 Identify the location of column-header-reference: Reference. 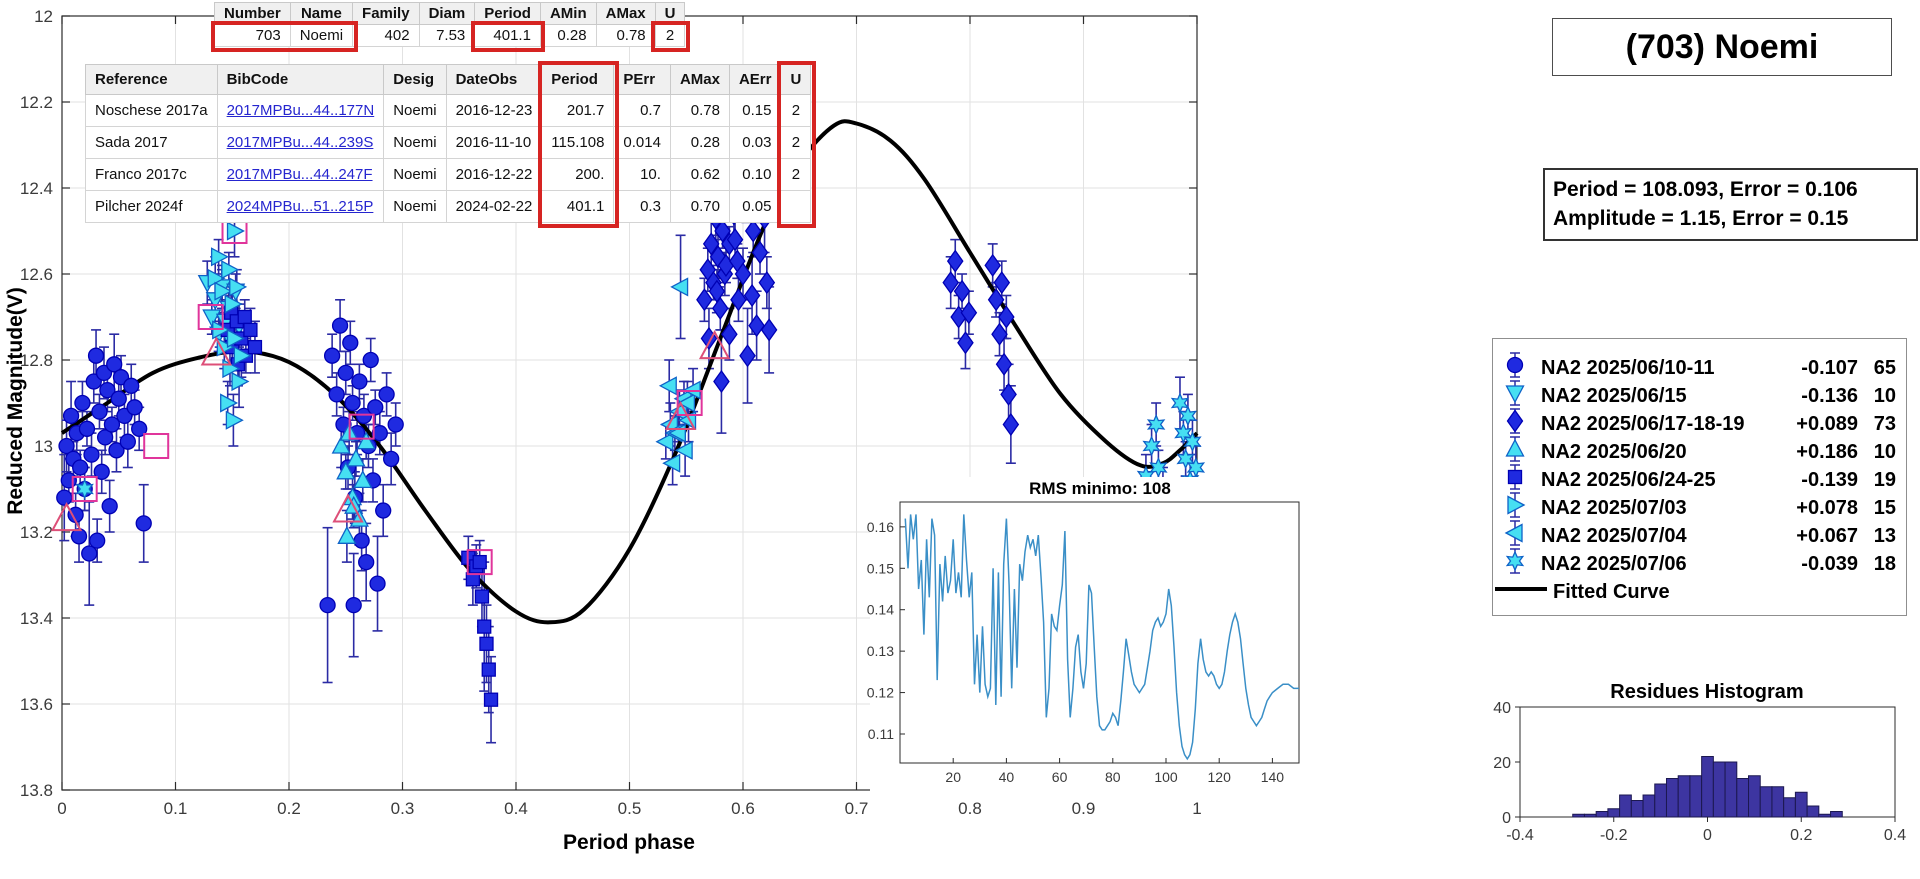
(151, 79).